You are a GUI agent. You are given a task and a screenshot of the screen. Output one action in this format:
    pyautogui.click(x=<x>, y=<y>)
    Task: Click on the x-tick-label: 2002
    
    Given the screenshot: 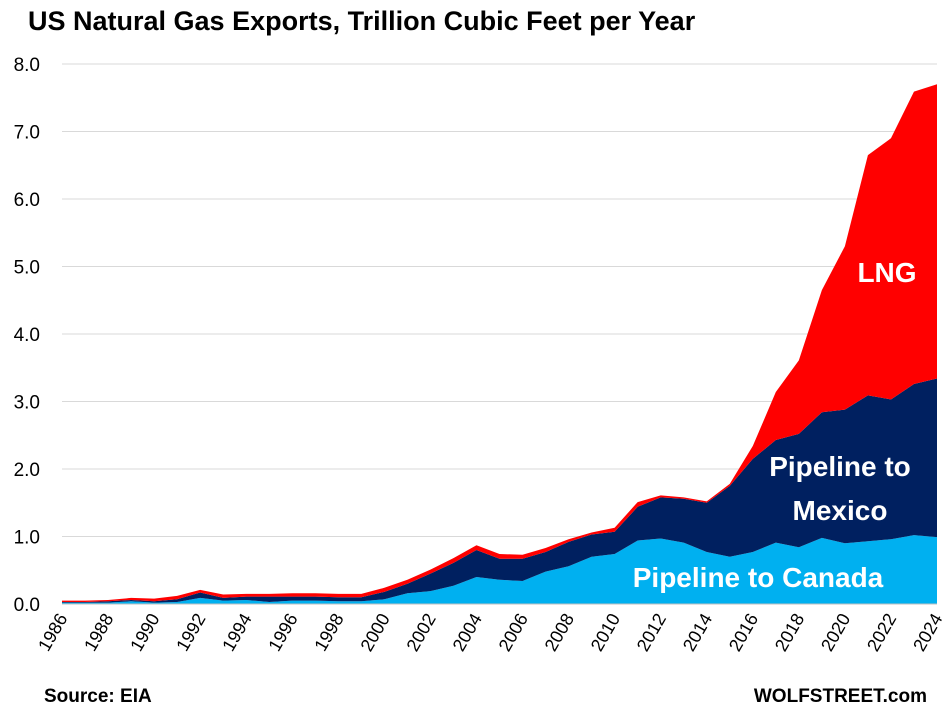 What is the action you would take?
    pyautogui.click(x=421, y=632)
    